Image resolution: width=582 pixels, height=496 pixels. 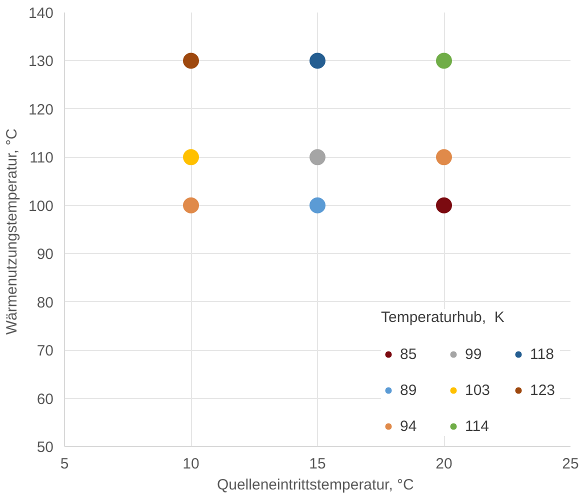 I want to click on legend-label: 99, so click(x=474, y=354).